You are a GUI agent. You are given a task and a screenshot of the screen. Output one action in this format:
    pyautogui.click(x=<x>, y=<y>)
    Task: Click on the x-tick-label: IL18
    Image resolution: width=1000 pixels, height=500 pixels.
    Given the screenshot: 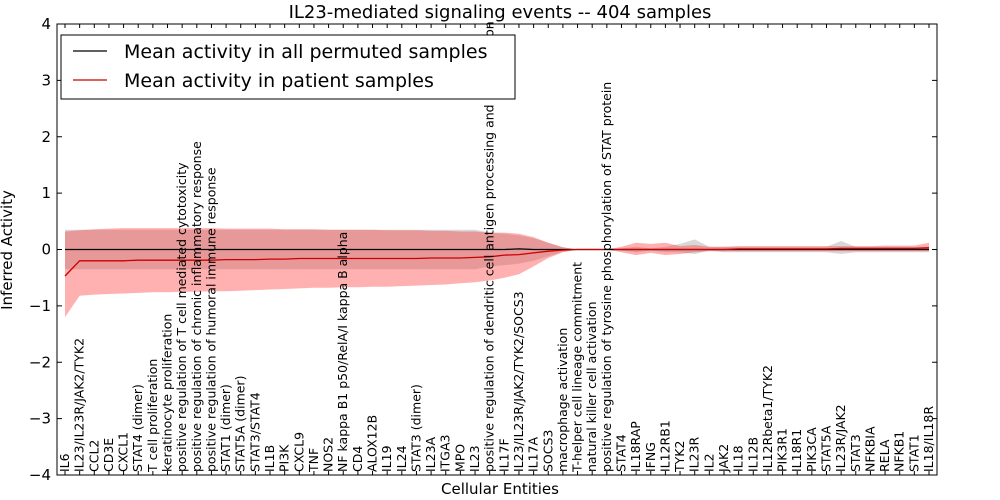 What is the action you would take?
    pyautogui.click(x=738, y=458)
    